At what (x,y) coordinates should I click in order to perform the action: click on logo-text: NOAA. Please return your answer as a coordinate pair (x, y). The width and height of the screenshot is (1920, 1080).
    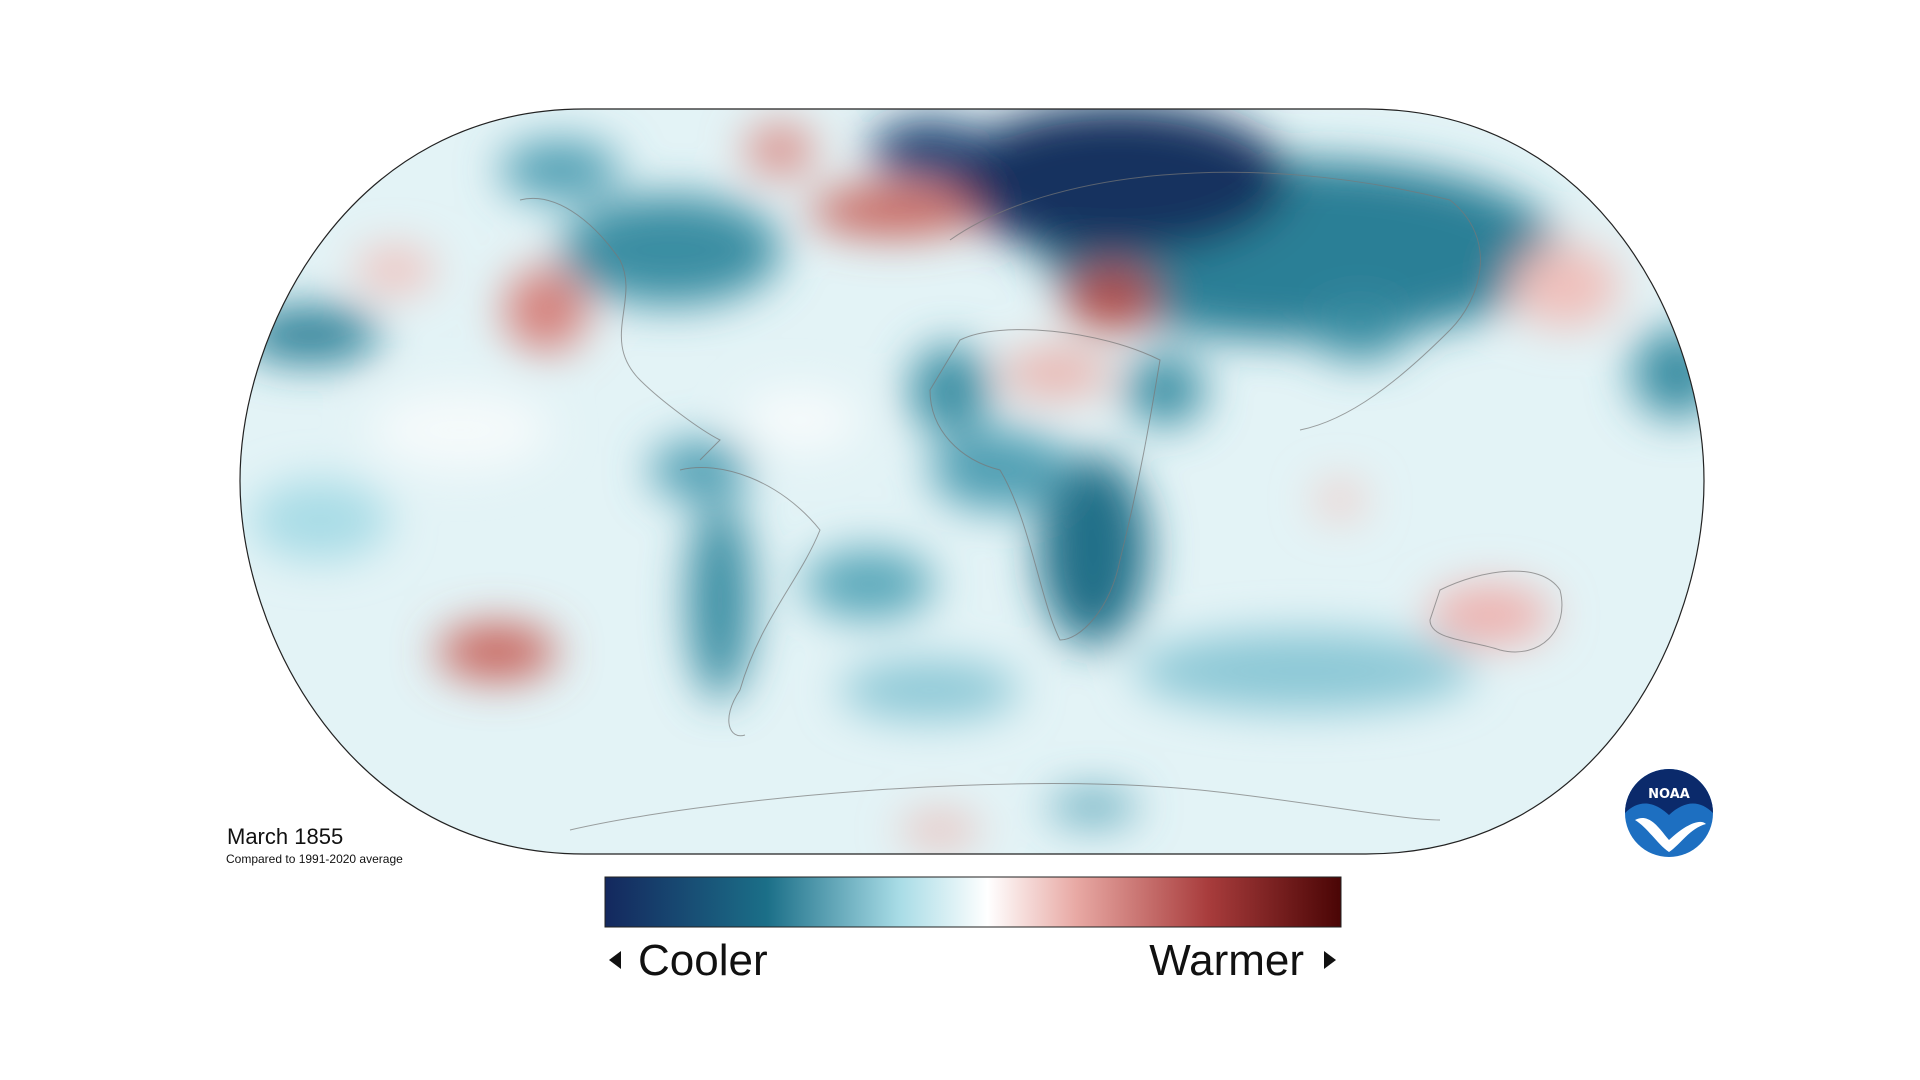
    Looking at the image, I should click on (1669, 794).